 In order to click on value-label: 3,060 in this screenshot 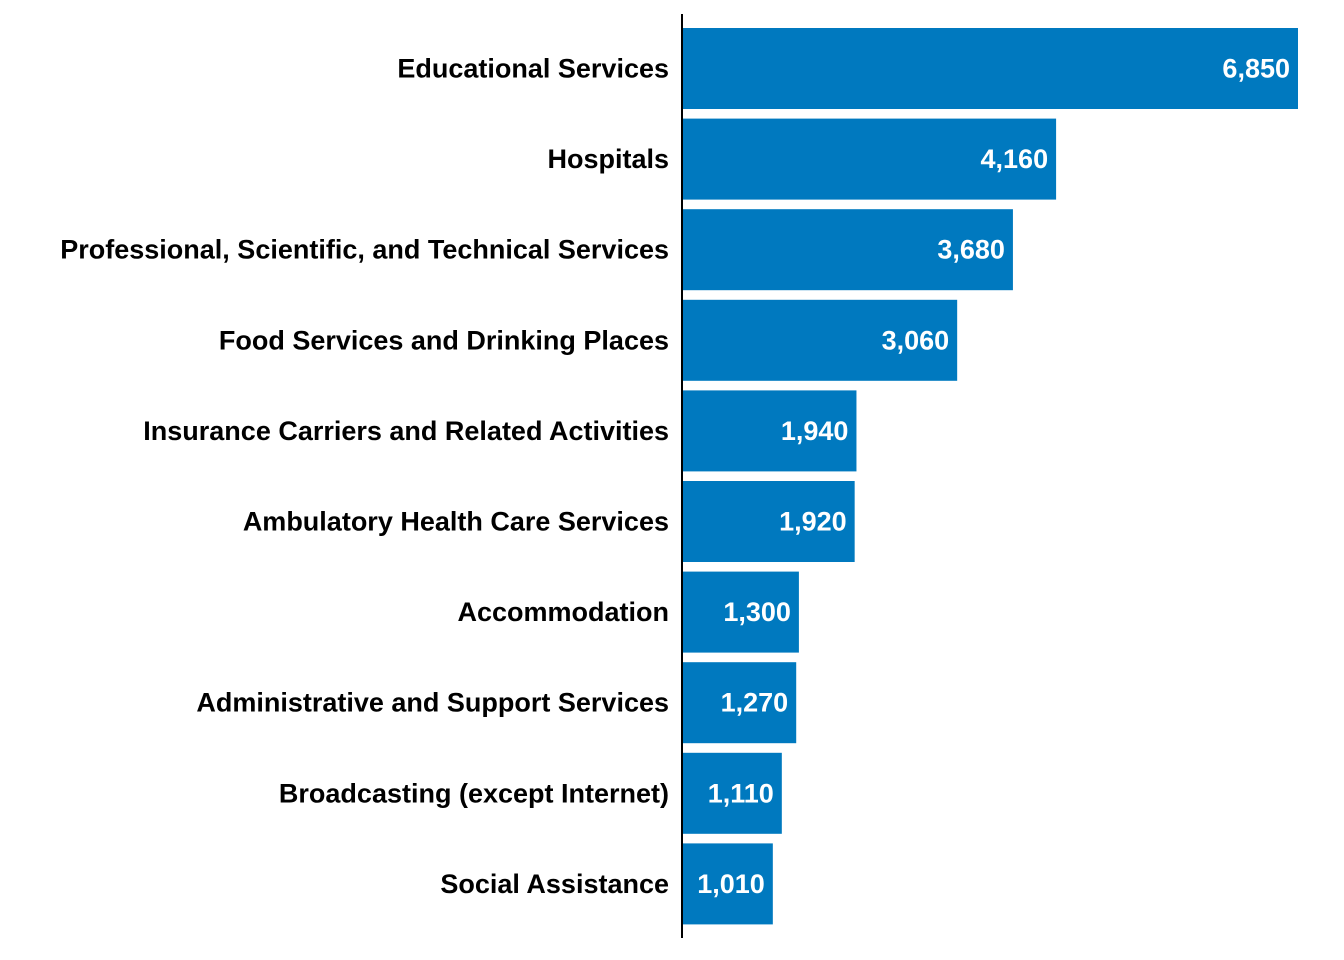, I will do `click(916, 340)`.